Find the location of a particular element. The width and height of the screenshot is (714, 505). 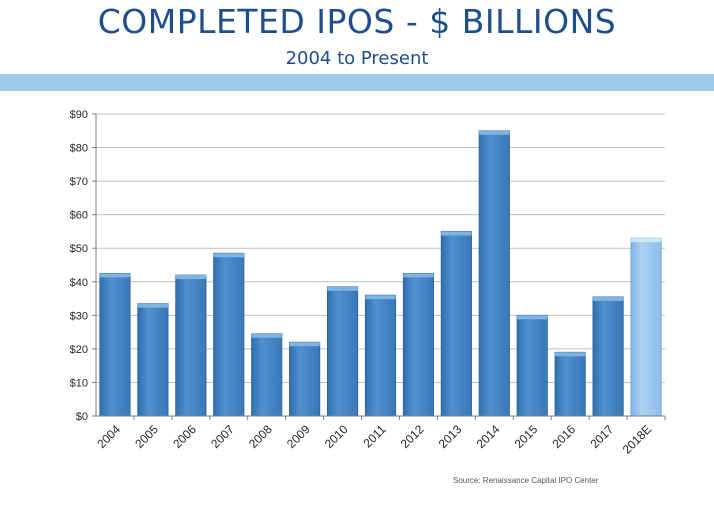

bar-2018E is located at coordinates (646, 327).